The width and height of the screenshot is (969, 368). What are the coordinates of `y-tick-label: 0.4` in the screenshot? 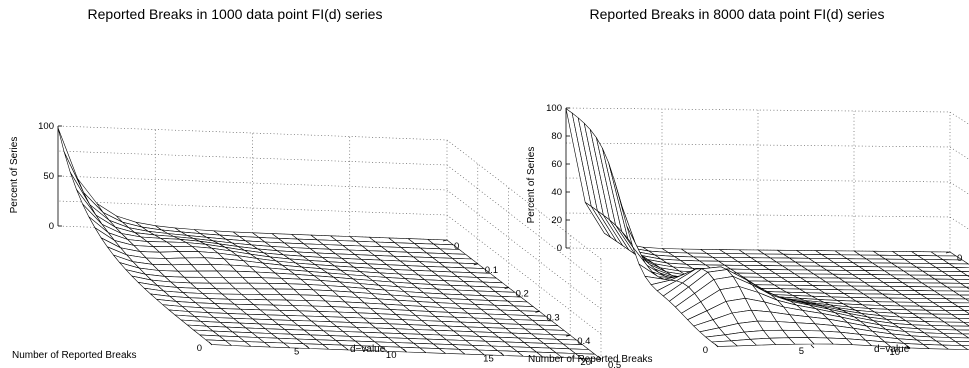 It's located at (583, 341).